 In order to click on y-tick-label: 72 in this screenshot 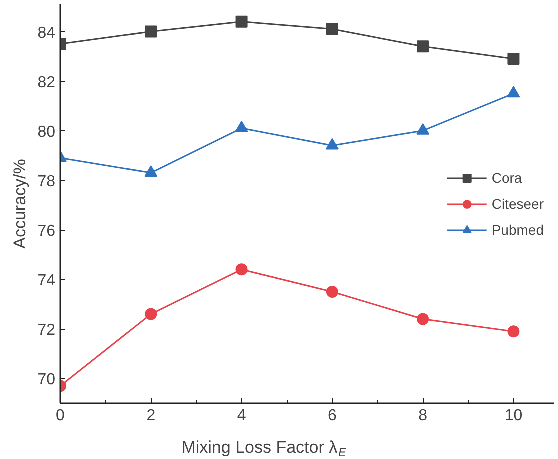, I will do `click(47, 331)`.